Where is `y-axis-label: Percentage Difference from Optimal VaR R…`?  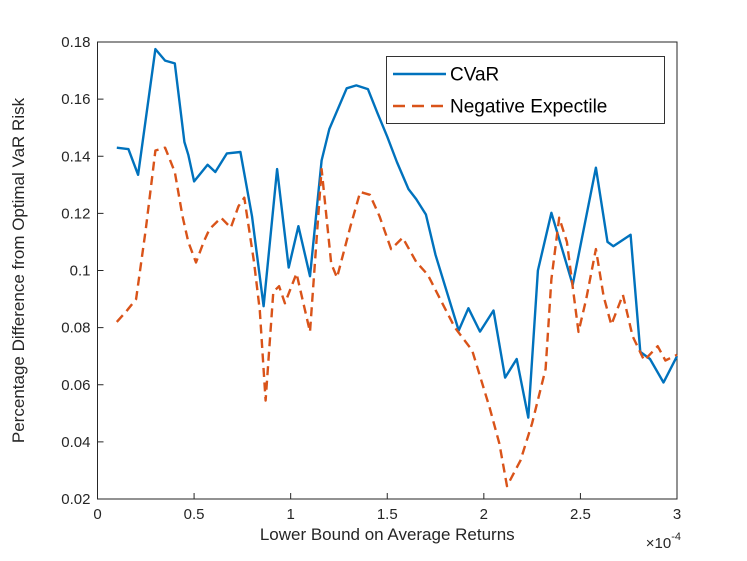 y-axis-label: Percentage Difference from Optimal VaR R… is located at coordinates (18, 270).